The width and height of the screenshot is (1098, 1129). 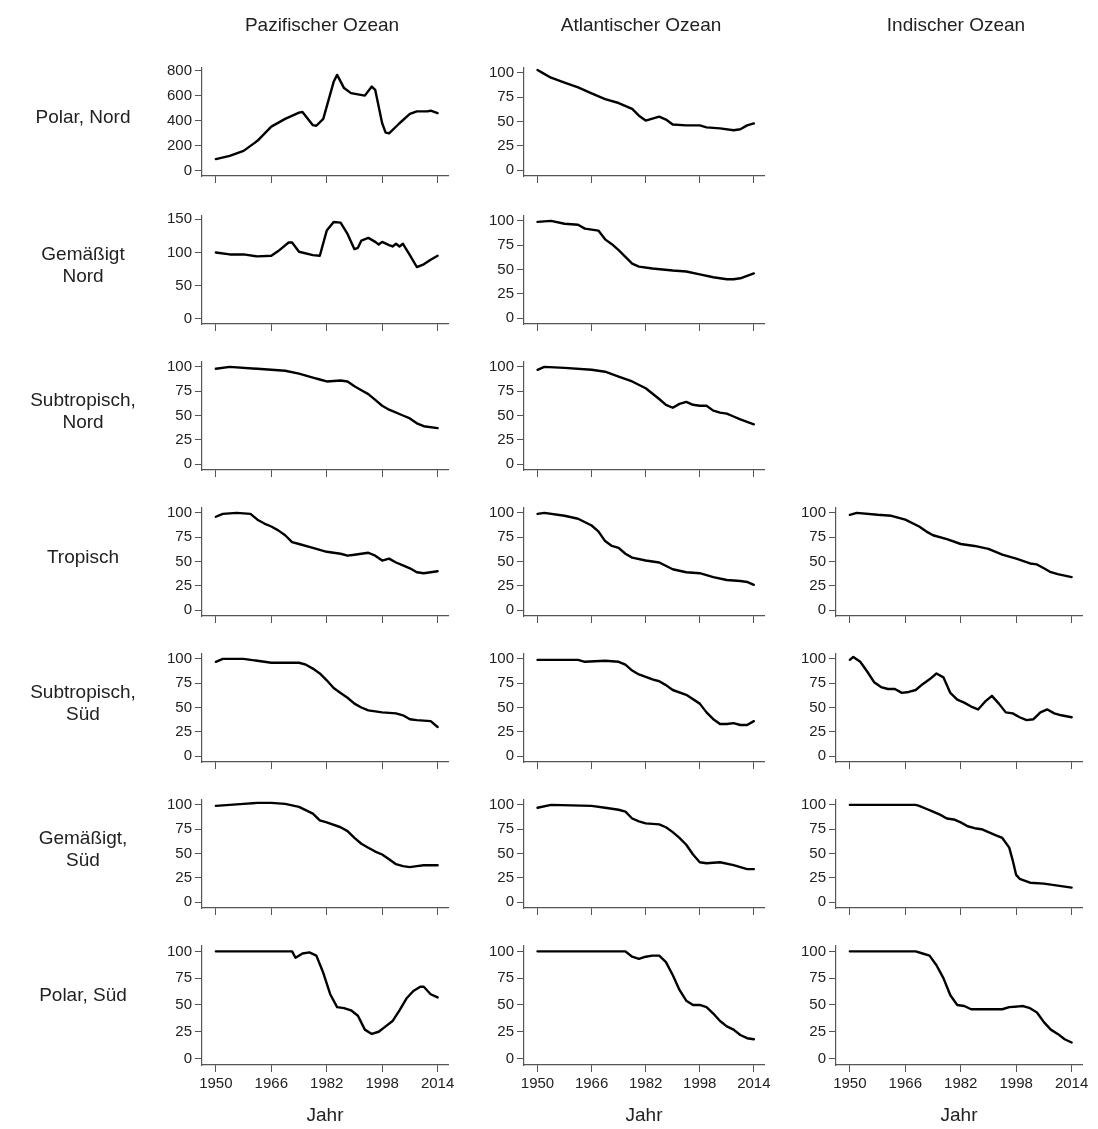 What do you see at coordinates (83, 411) in the screenshot?
I see `y-axis-title: Subtropisch, Nord` at bounding box center [83, 411].